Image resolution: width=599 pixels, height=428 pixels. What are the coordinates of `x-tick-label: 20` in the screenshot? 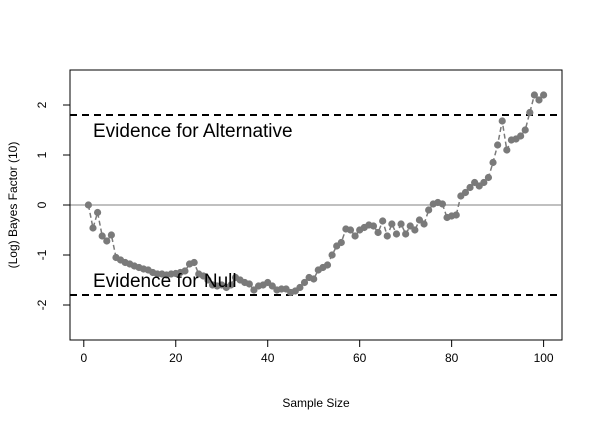 It's located at (176, 358).